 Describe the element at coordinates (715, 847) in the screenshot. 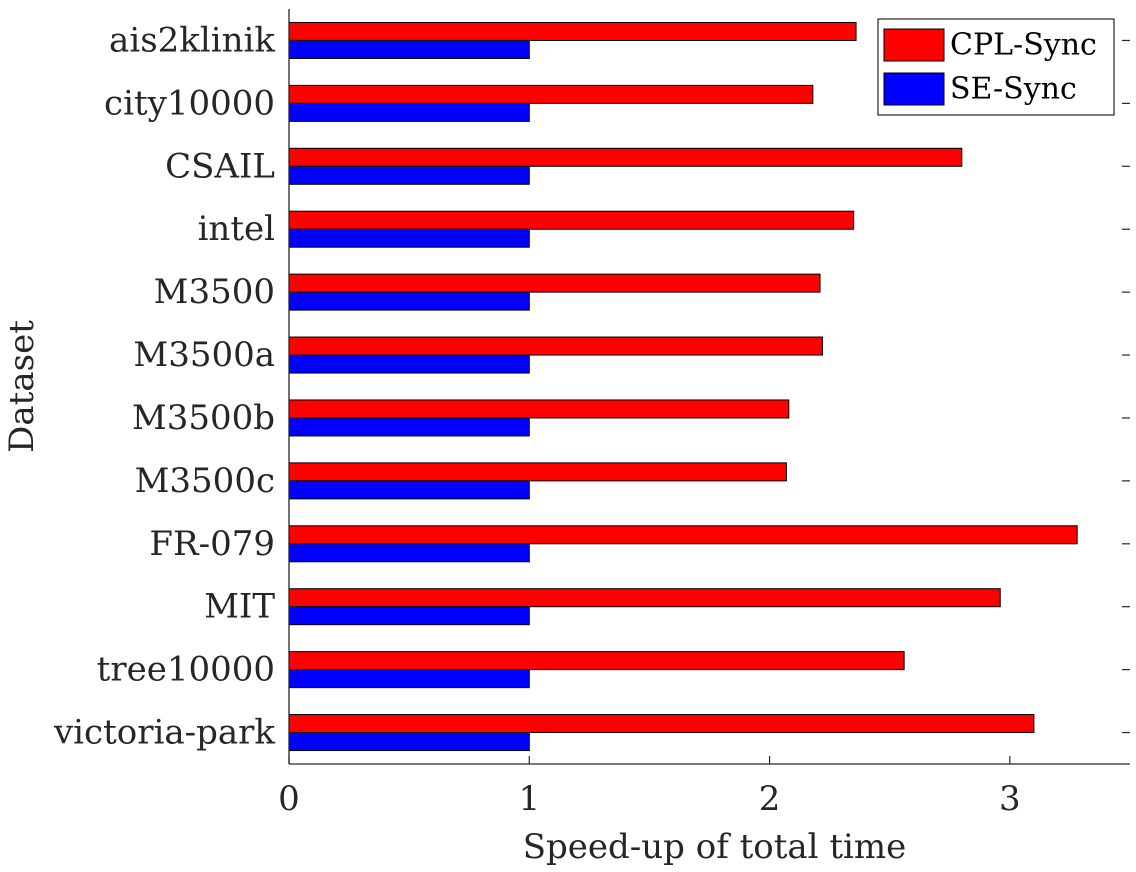

I see `x-axis-title: Speed-up of total time` at that location.